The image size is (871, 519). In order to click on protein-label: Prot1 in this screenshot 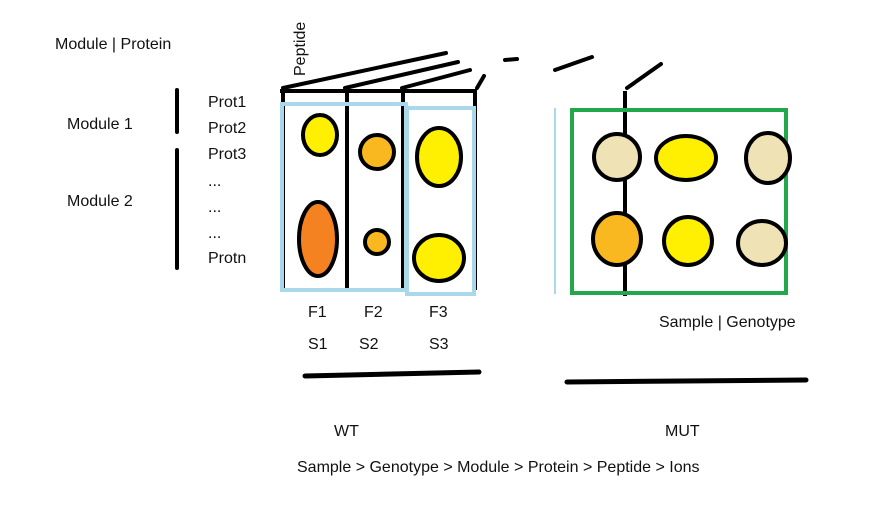, I will do `click(227, 102)`.